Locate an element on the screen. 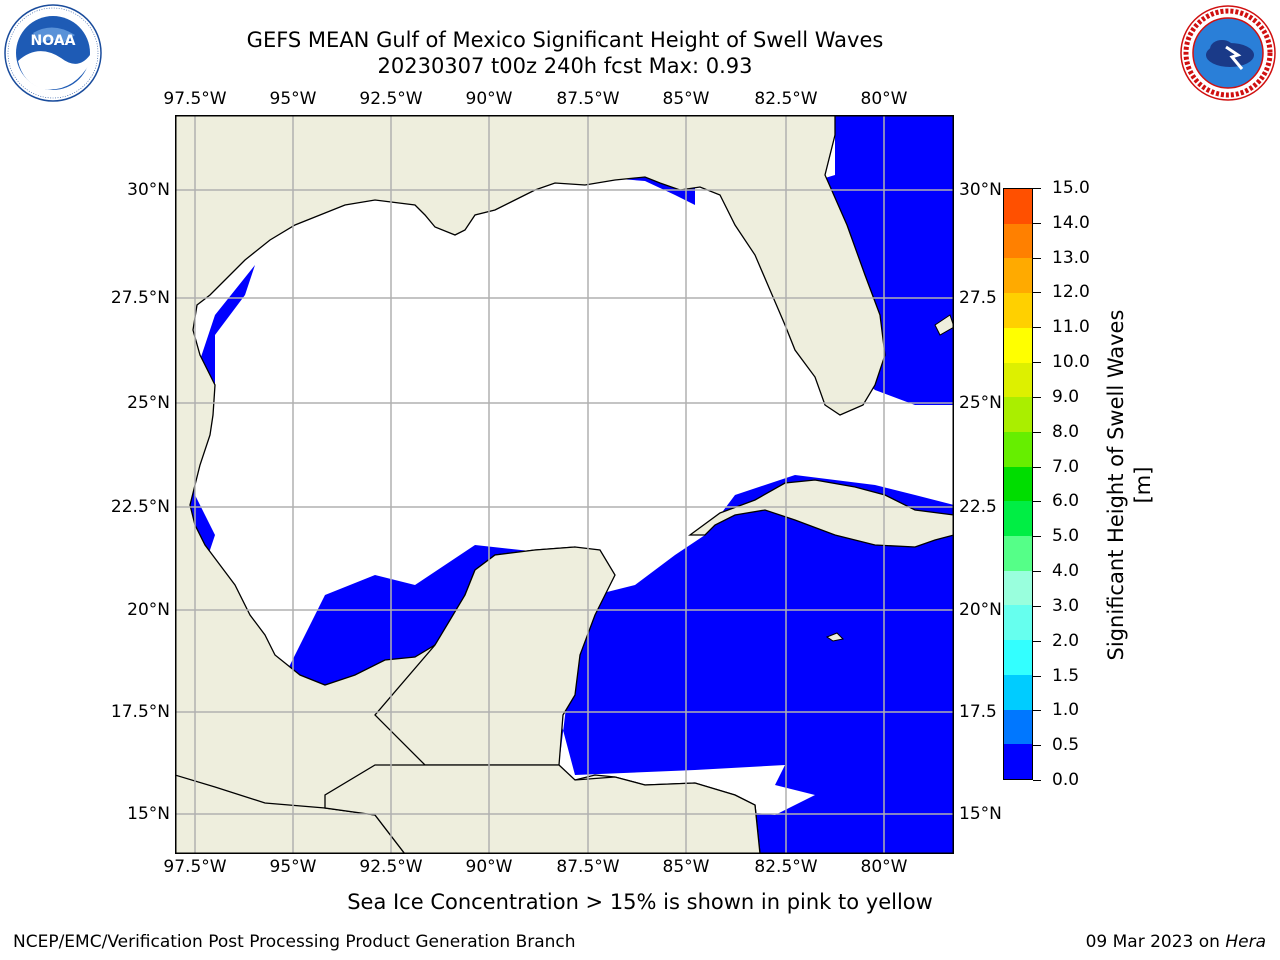 The image size is (1280, 960). lon-label-bottom: 82.5°W is located at coordinates (786, 867).